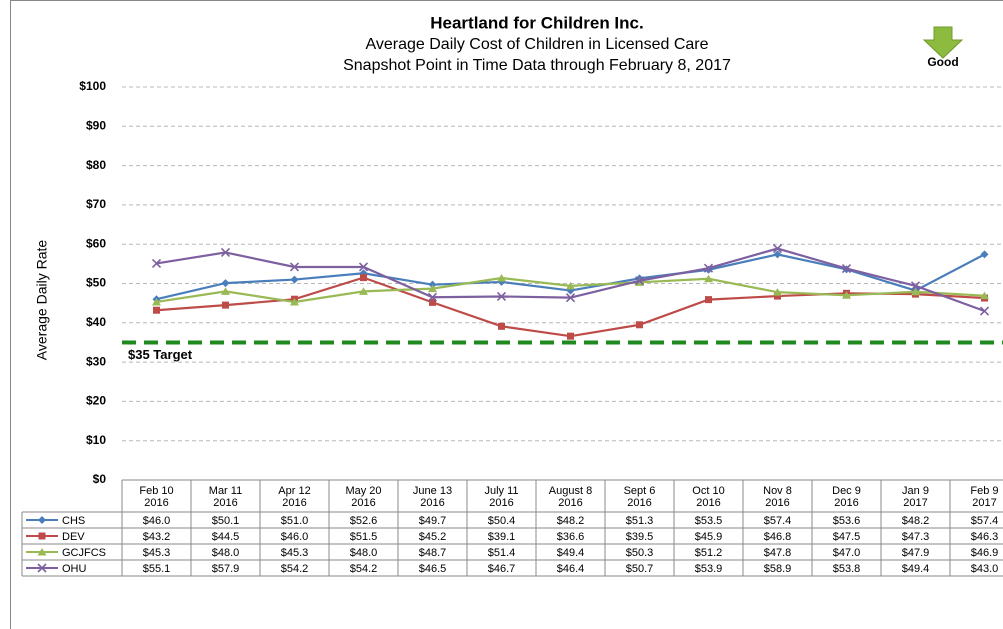  Describe the element at coordinates (96, 125) in the screenshot. I see `y-tick-label: $90` at that location.